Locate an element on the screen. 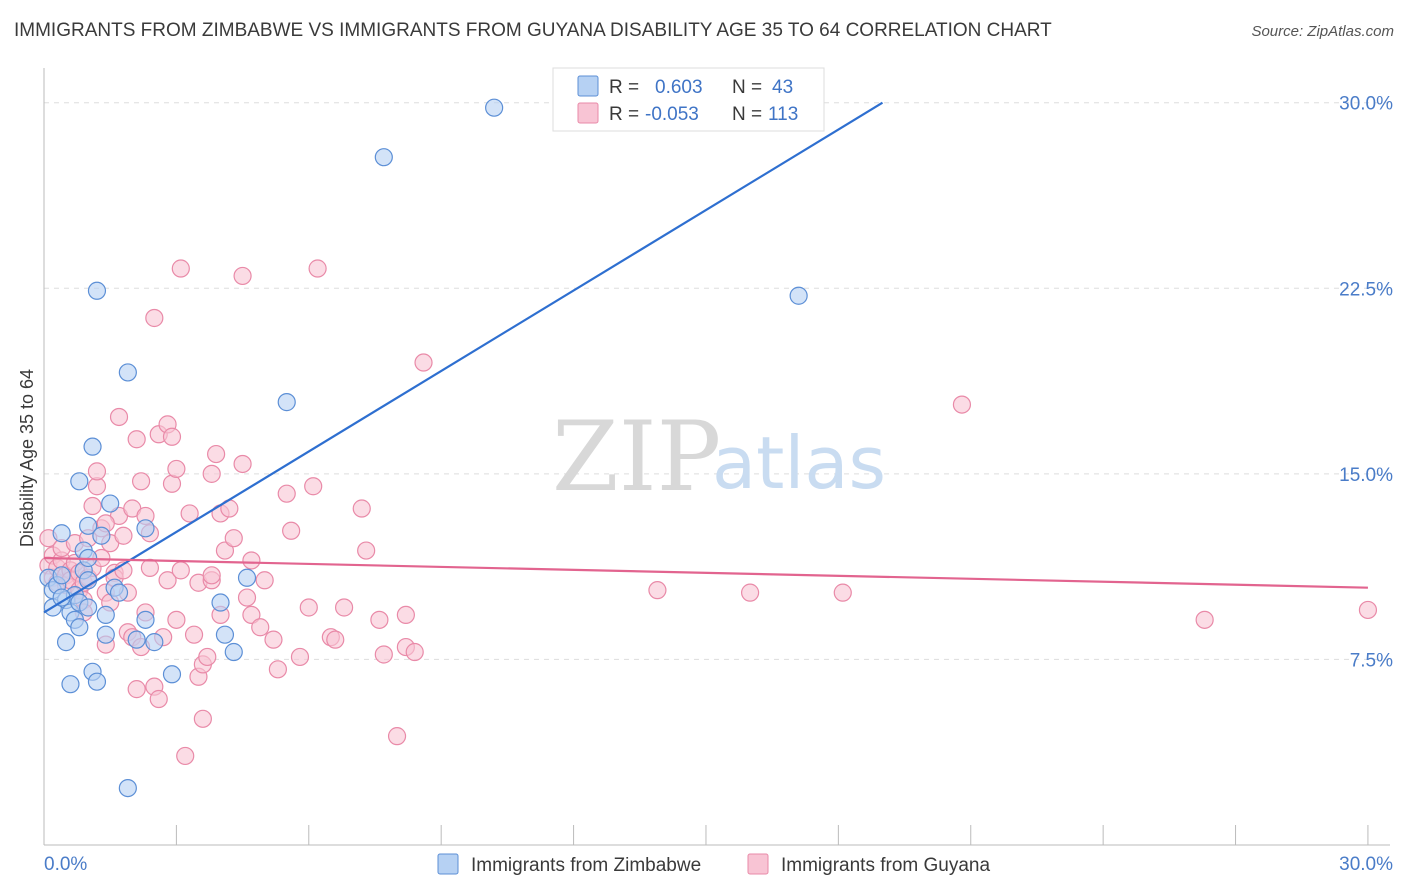 The height and width of the screenshot is (892, 1406). y-tick-label: 22.5% is located at coordinates (1366, 289).